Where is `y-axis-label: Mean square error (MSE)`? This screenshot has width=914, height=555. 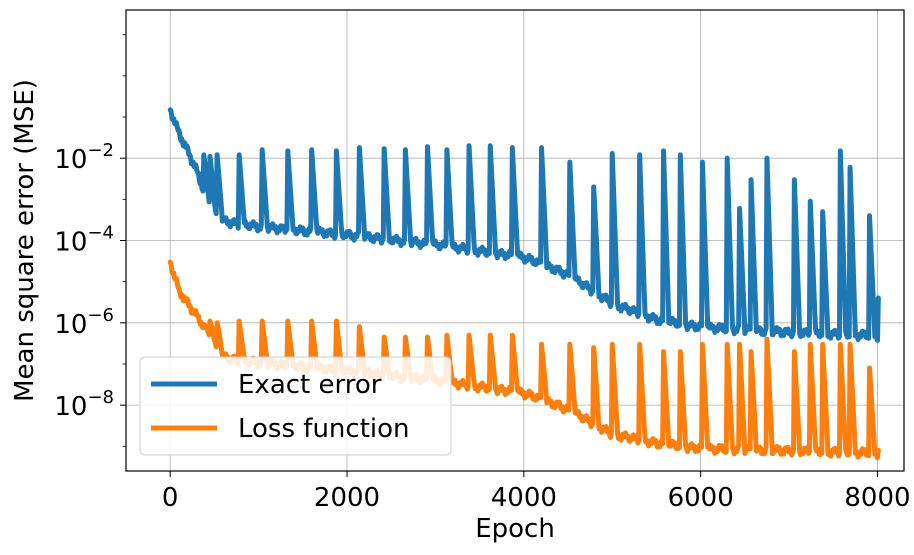
y-axis-label: Mean square error (MSE) is located at coordinates (25, 240).